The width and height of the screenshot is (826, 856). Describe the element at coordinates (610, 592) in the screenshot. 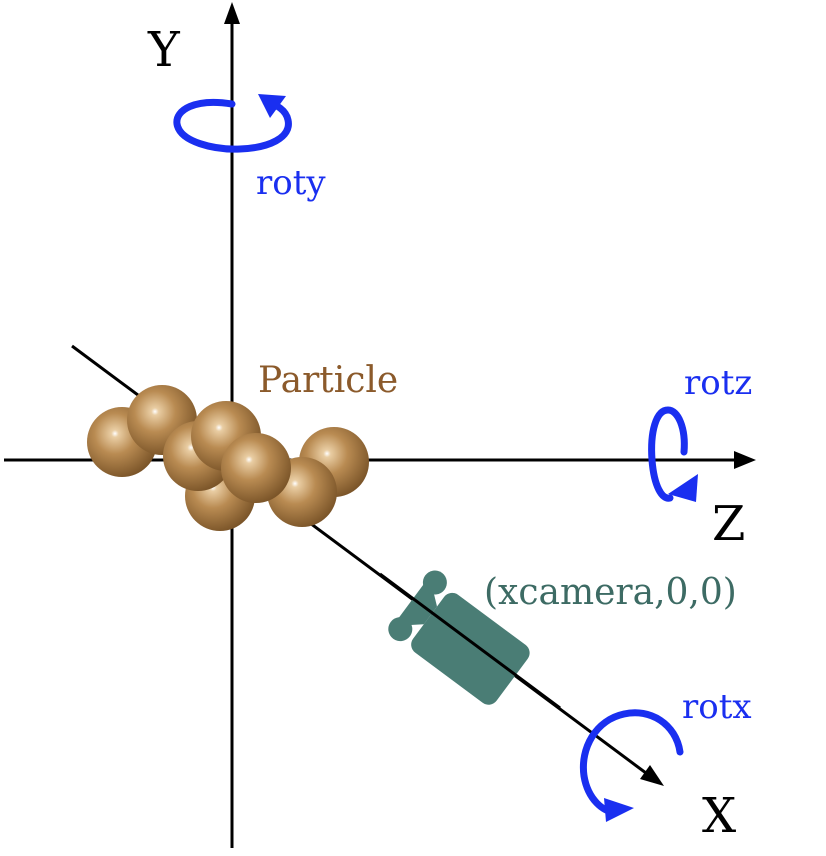

I see `camera-position-label: (xcamera,0,0)` at that location.